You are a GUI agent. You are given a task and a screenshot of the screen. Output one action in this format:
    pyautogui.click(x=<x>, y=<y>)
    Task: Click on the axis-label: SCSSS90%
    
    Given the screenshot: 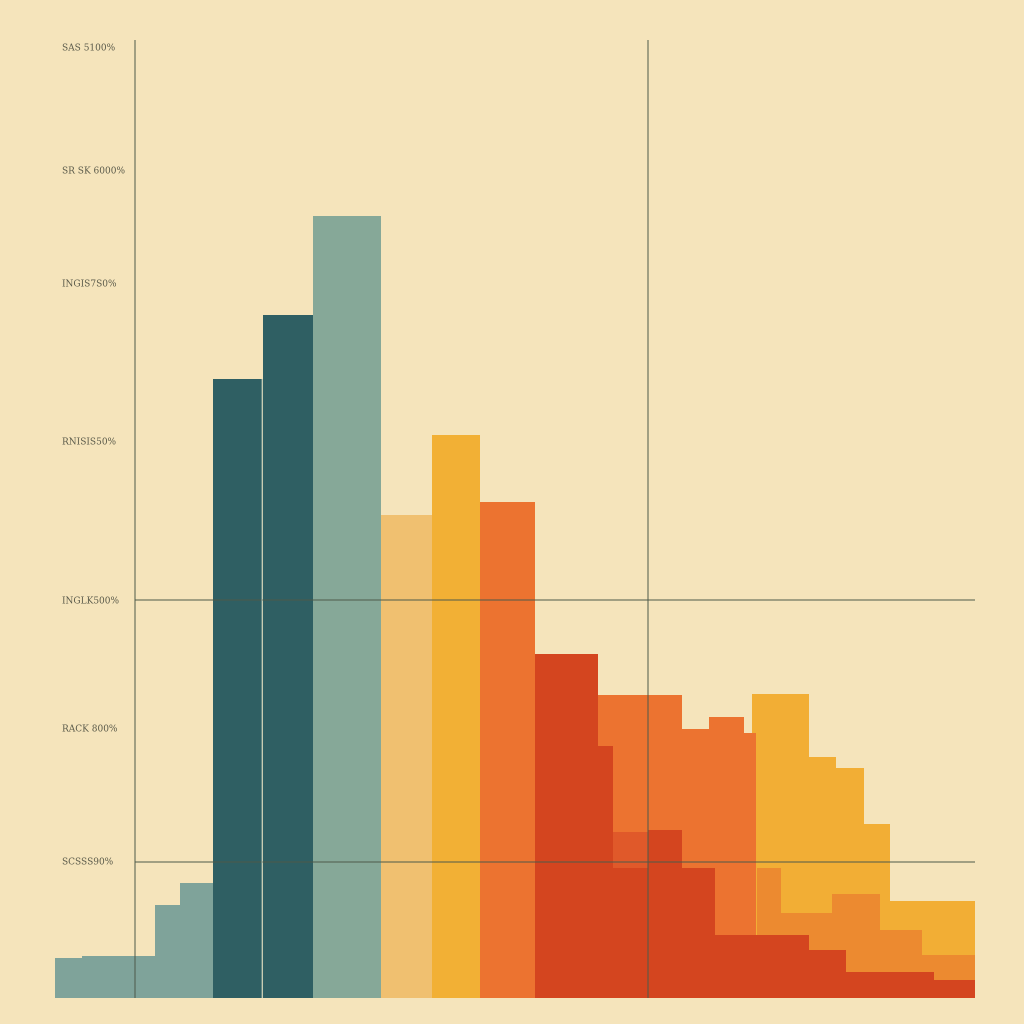 What is the action you would take?
    pyautogui.click(x=88, y=863)
    